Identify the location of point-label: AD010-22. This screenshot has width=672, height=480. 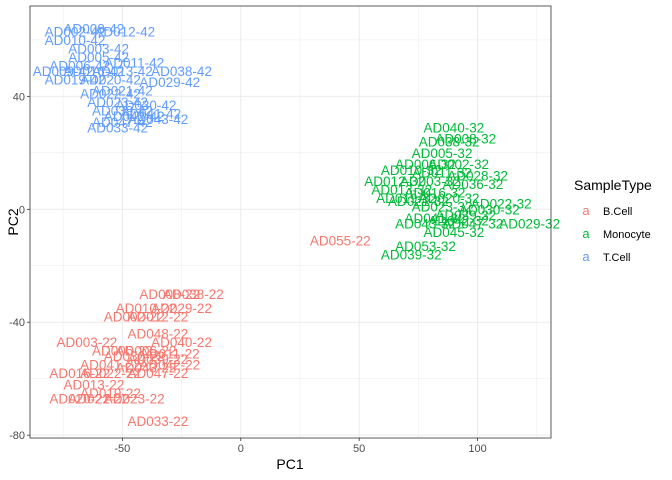
(146, 308).